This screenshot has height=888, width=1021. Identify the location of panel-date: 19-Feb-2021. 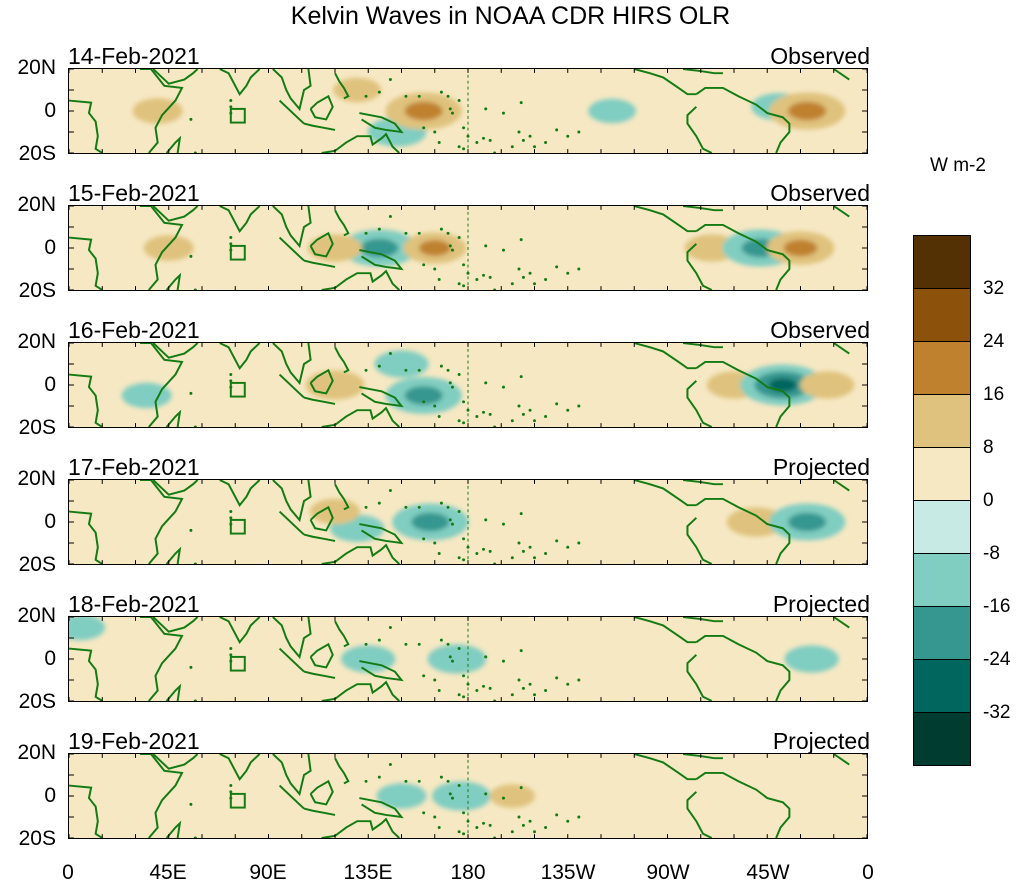
(134, 741).